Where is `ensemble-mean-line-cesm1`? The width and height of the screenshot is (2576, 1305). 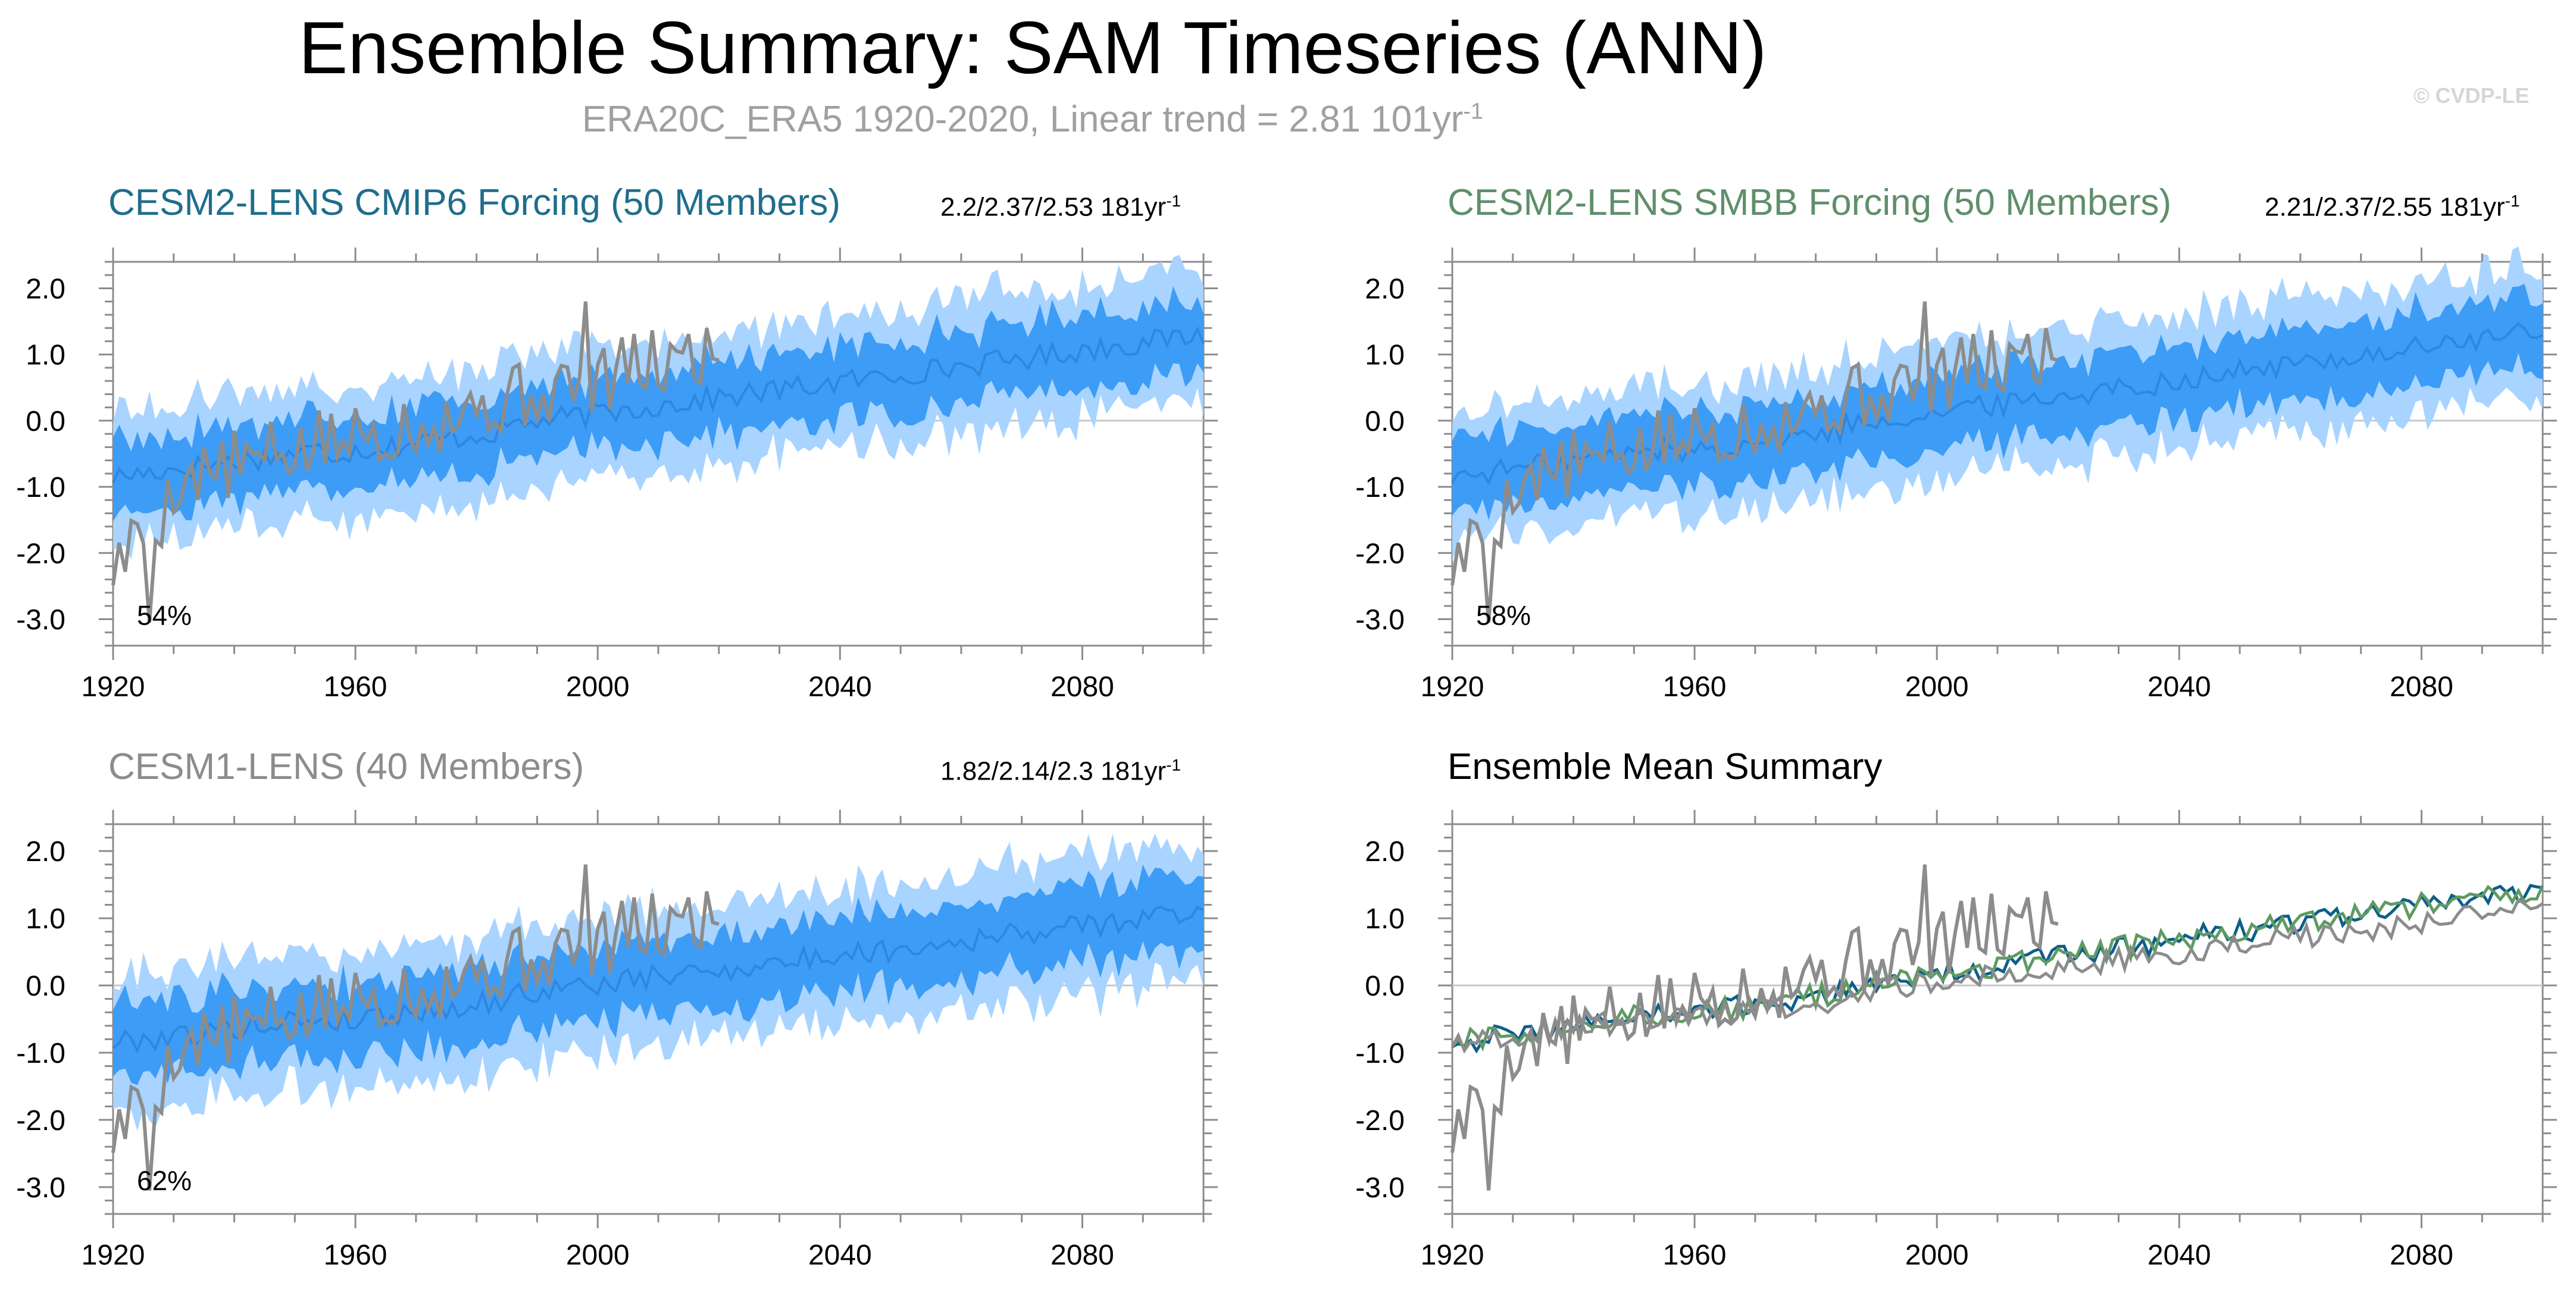
ensemble-mean-line-cesm1 is located at coordinates (1997, 975).